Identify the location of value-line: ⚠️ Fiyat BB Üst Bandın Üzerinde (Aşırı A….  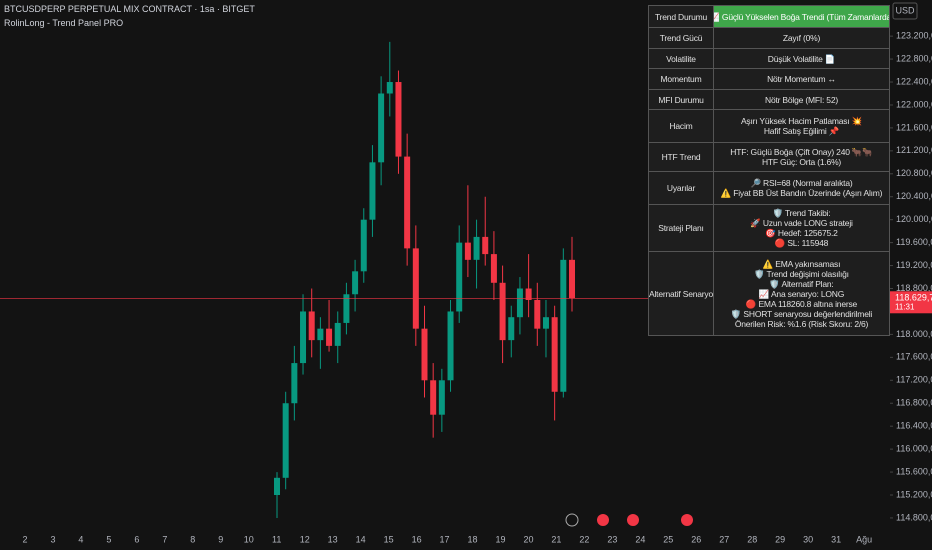
(801, 193).